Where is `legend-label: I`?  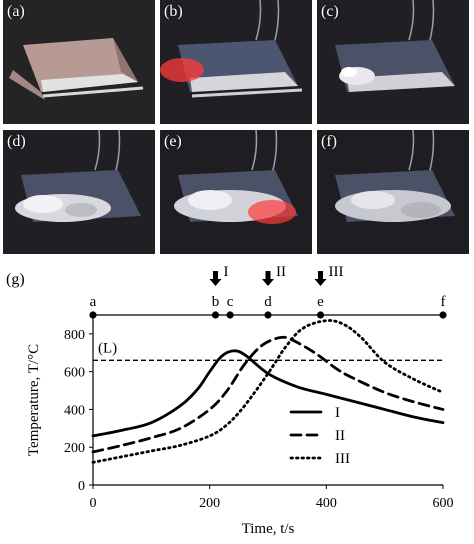
legend-label: I is located at coordinates (337, 413).